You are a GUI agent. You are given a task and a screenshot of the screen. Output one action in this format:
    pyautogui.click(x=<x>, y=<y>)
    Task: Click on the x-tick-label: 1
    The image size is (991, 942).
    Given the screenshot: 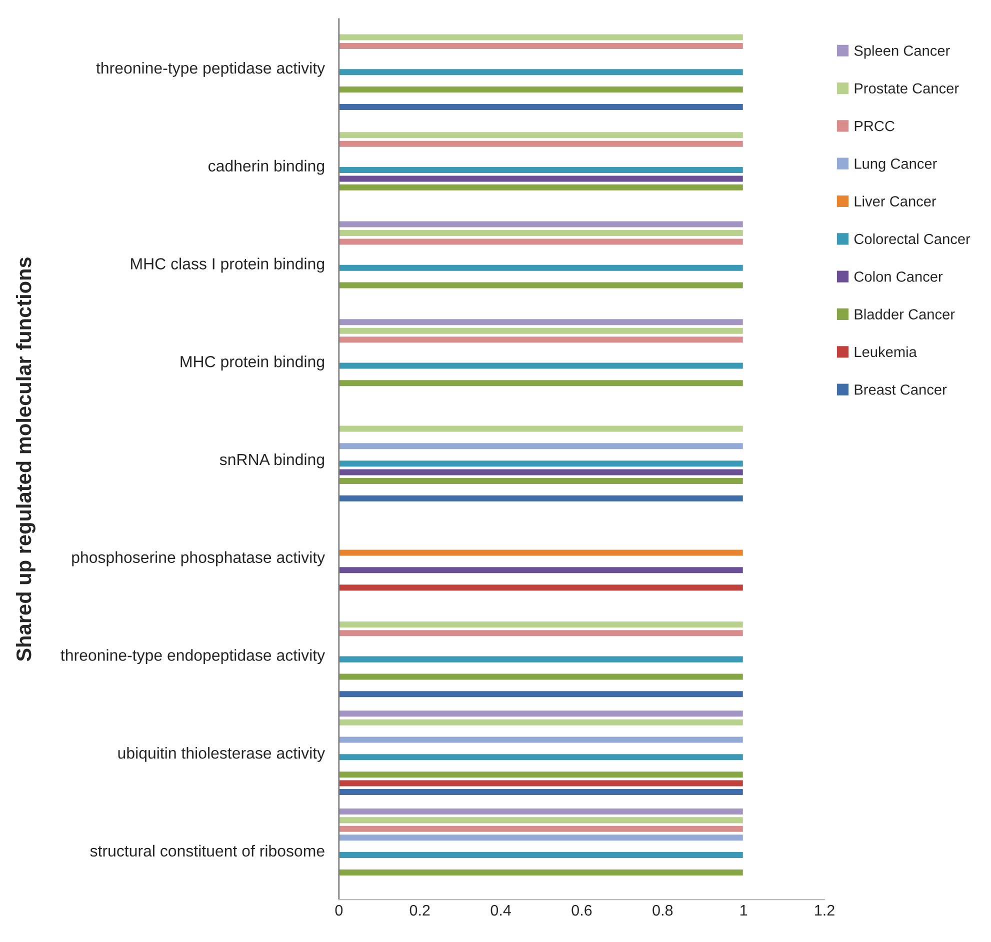 What is the action you would take?
    pyautogui.click(x=744, y=910)
    